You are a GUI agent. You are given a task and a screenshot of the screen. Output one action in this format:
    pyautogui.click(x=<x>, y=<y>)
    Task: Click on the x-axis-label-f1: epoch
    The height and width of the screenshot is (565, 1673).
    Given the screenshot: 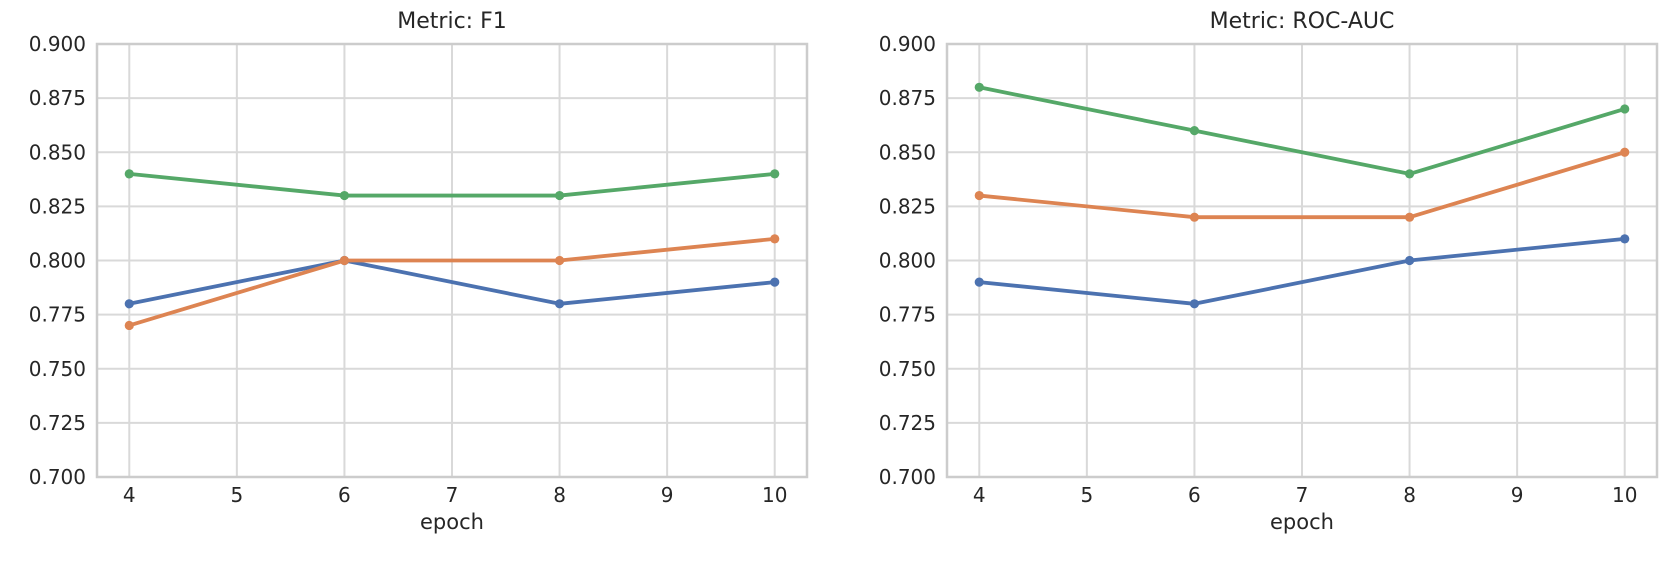 What is the action you would take?
    pyautogui.click(x=452, y=522)
    